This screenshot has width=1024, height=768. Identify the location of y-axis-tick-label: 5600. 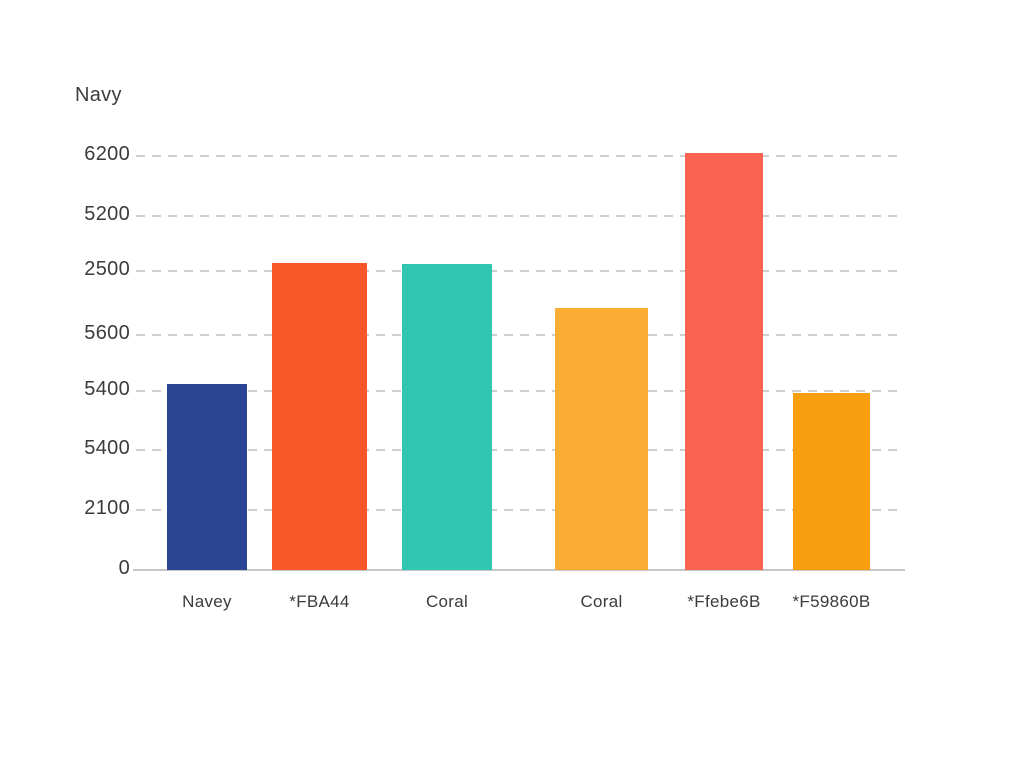
(107, 333).